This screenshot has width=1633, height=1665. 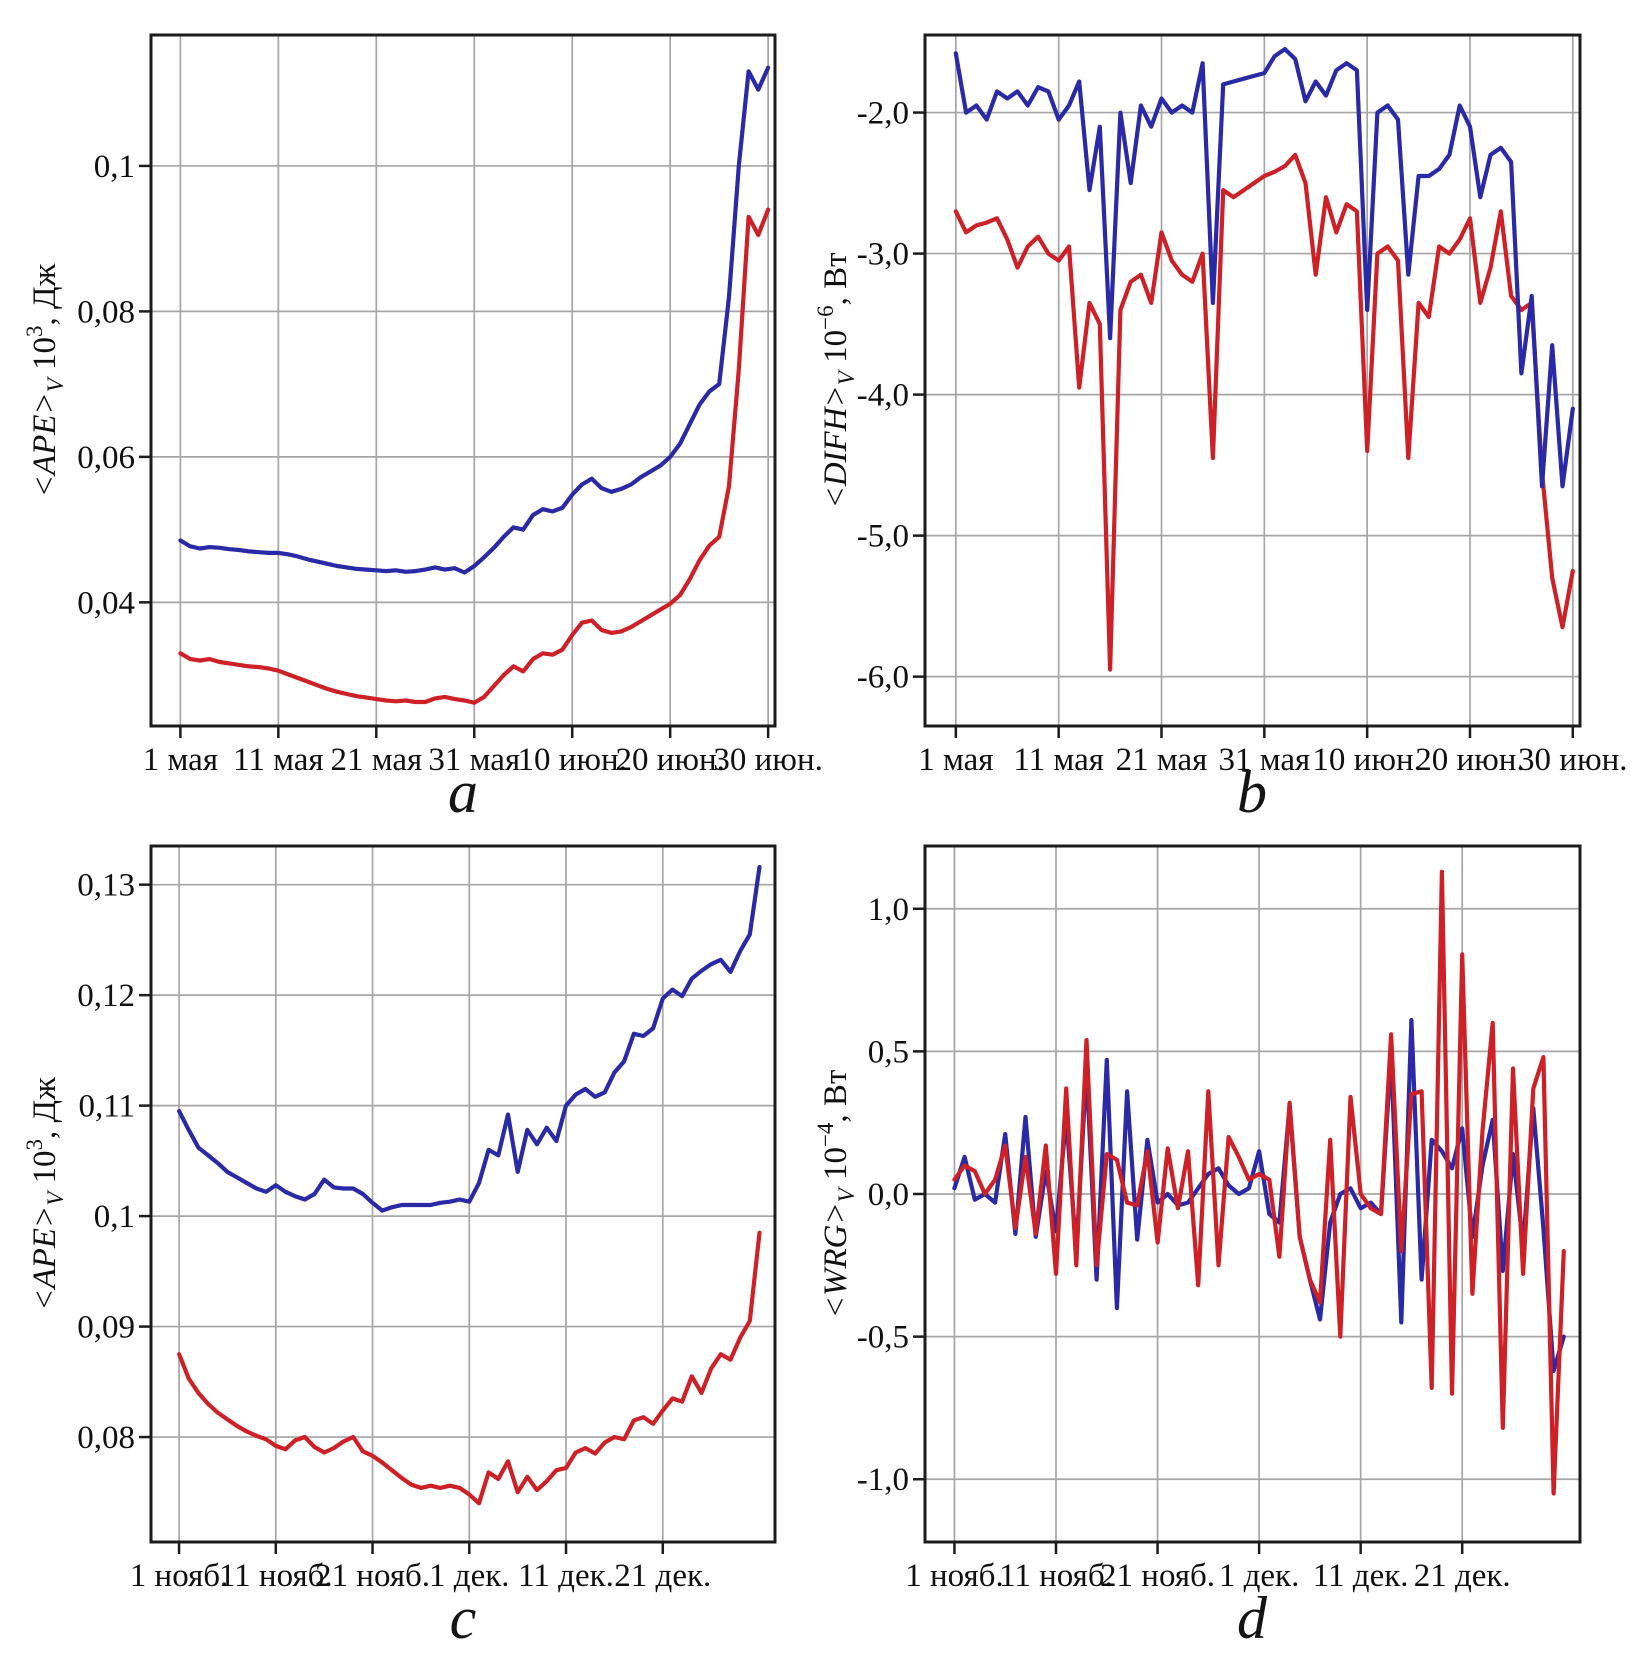 I want to click on y-tick-label: -0,5, so click(x=883, y=1338).